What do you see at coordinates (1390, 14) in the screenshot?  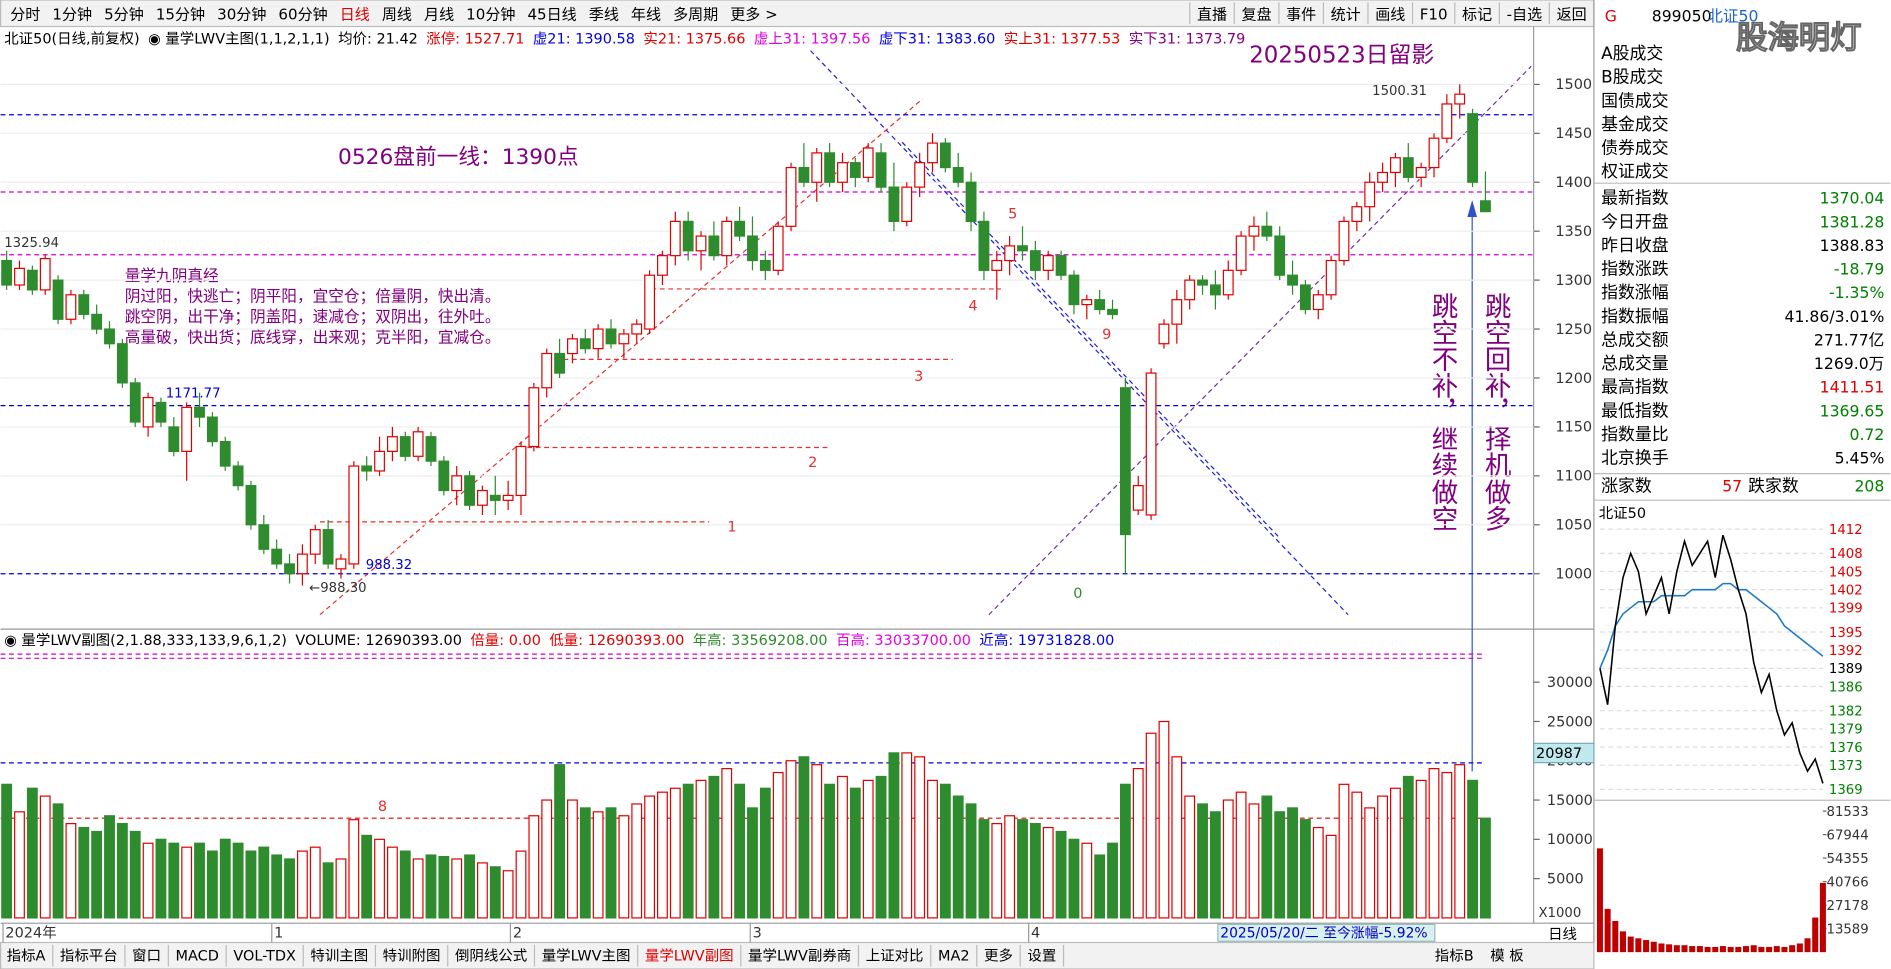 I see `toolbar-button: 画线` at bounding box center [1390, 14].